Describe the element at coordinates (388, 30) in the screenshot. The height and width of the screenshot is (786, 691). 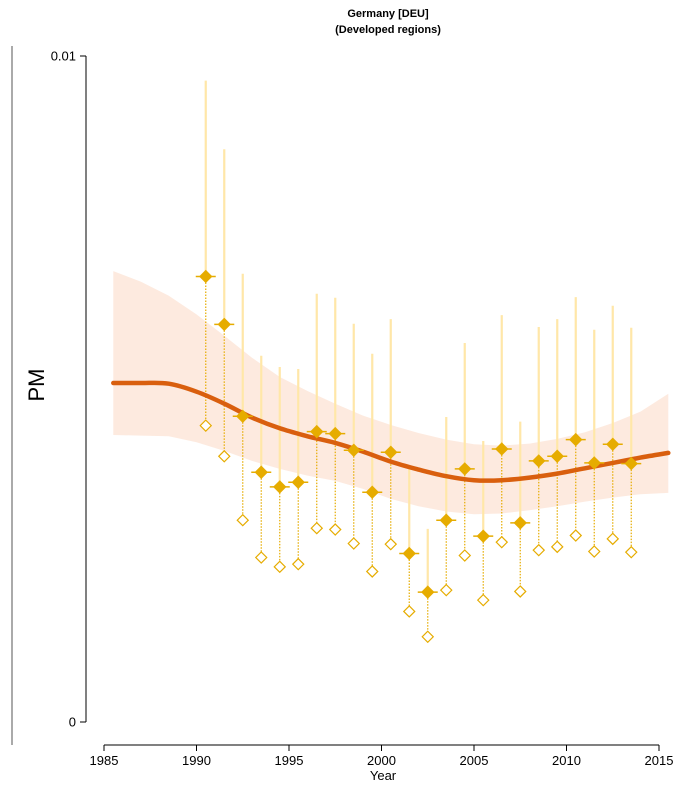
I see `chart-subtitle: (Developed regions)` at that location.